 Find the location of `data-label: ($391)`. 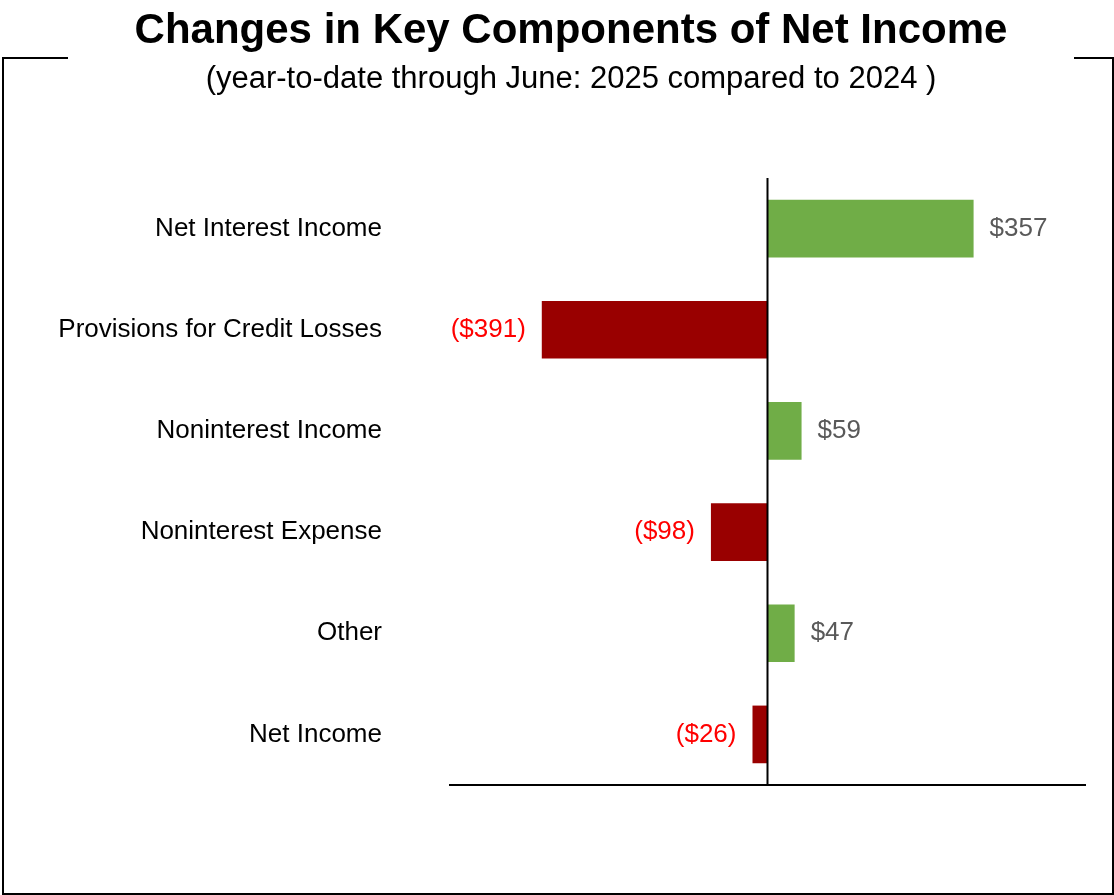

data-label: ($391) is located at coordinates (488, 327).